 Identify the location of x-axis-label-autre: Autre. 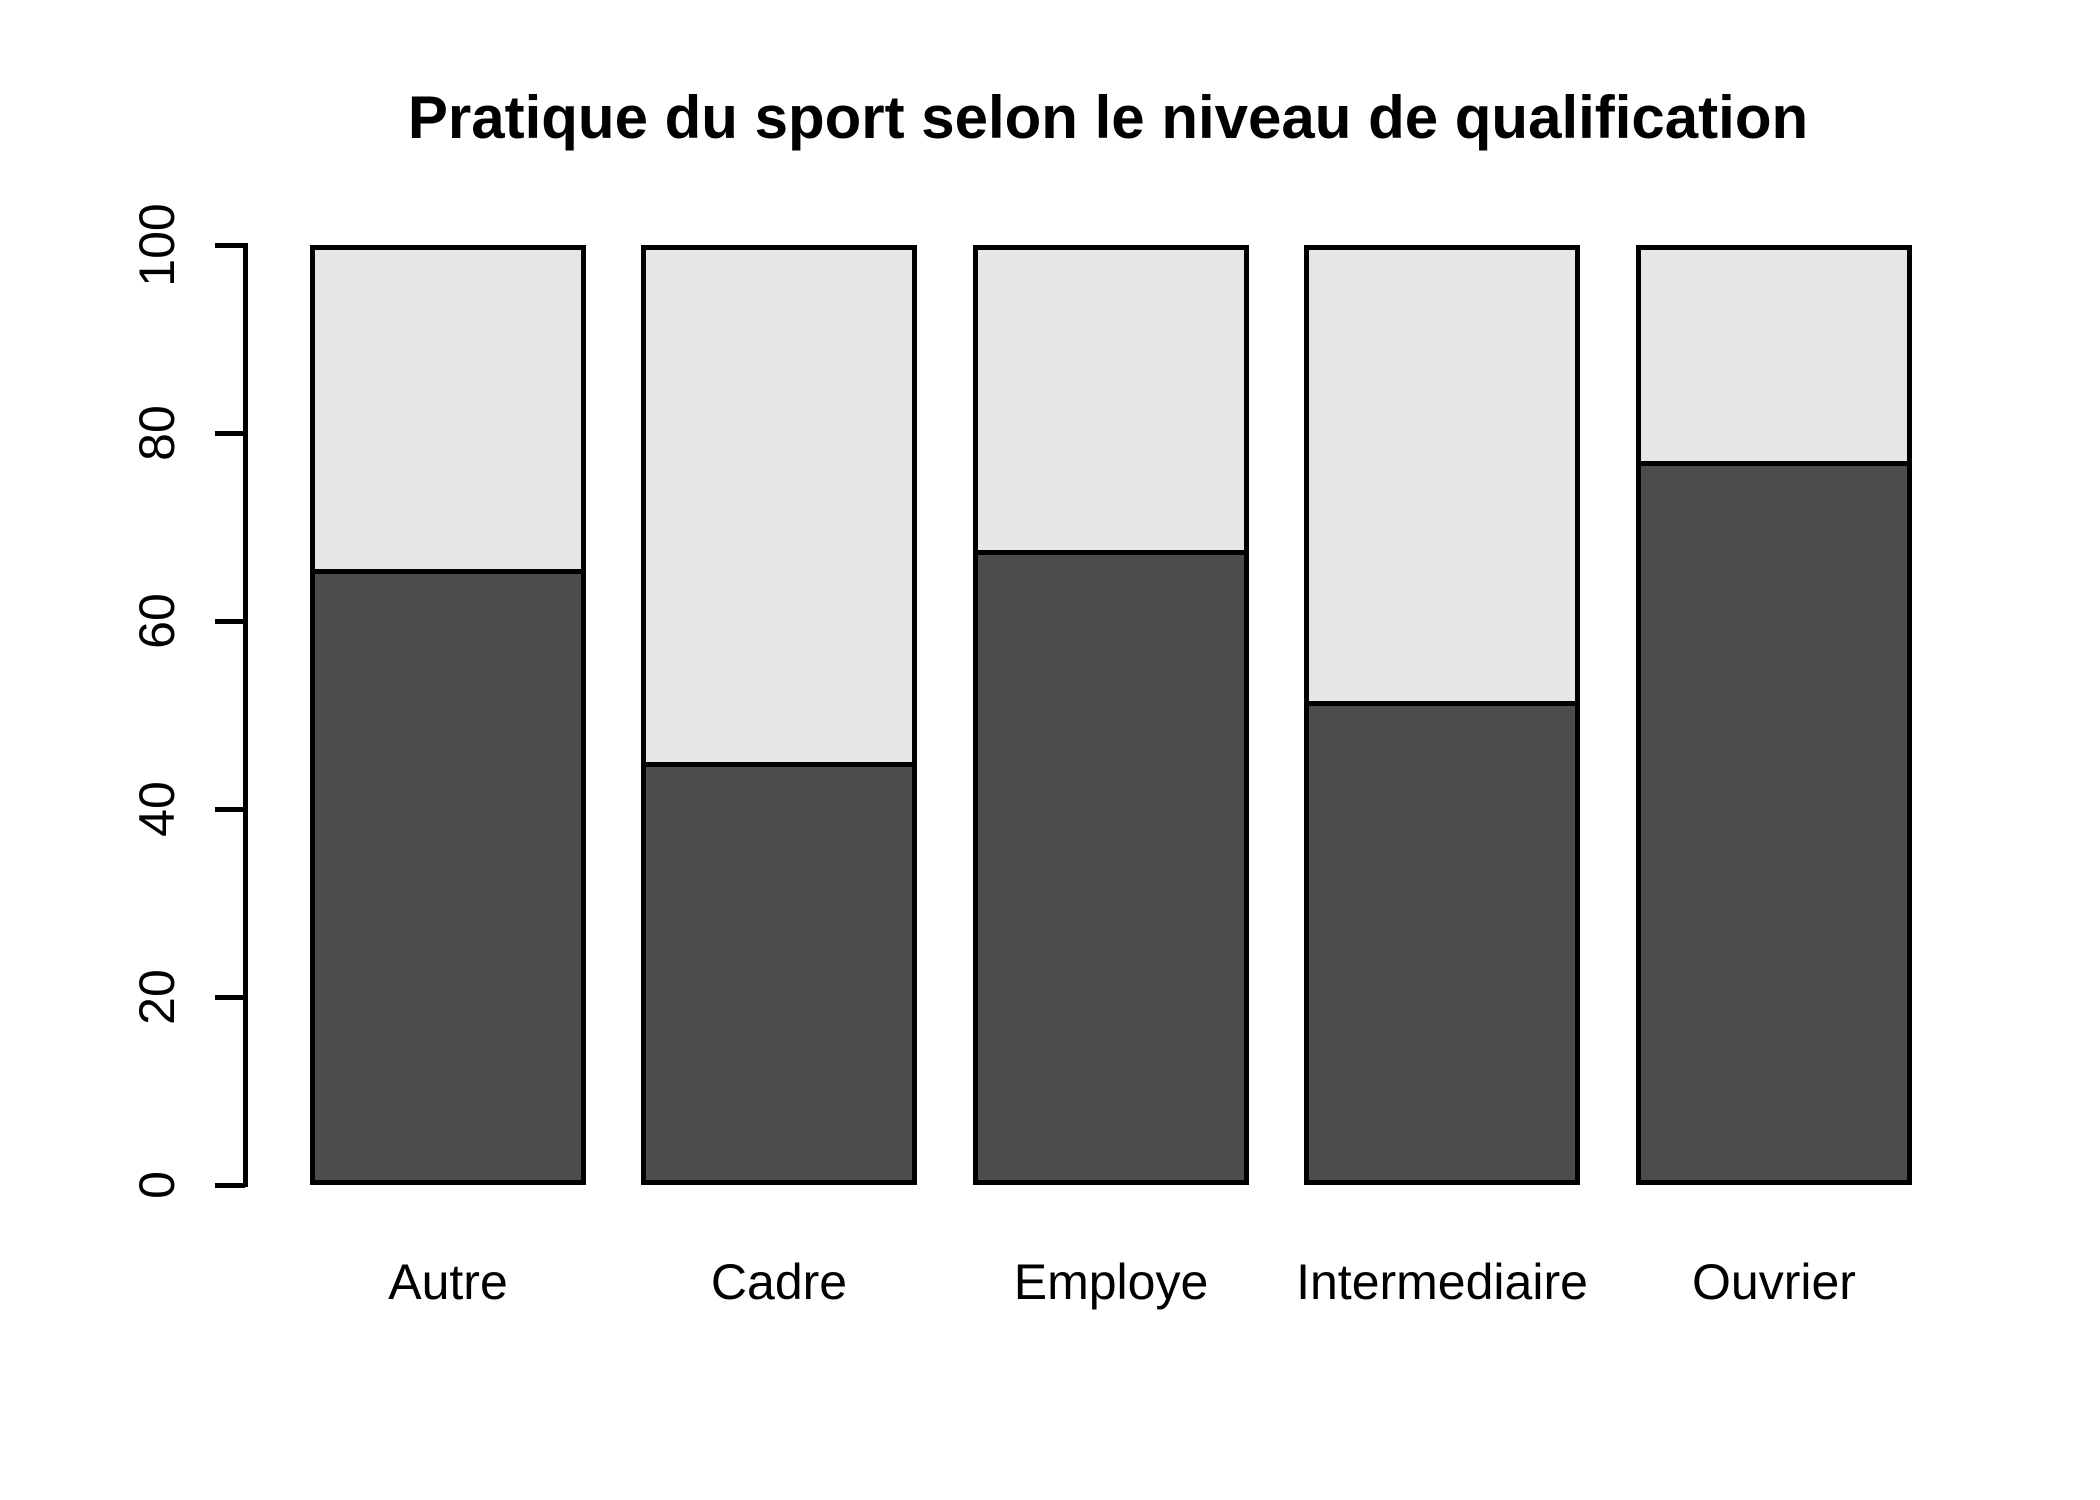
(448, 1282).